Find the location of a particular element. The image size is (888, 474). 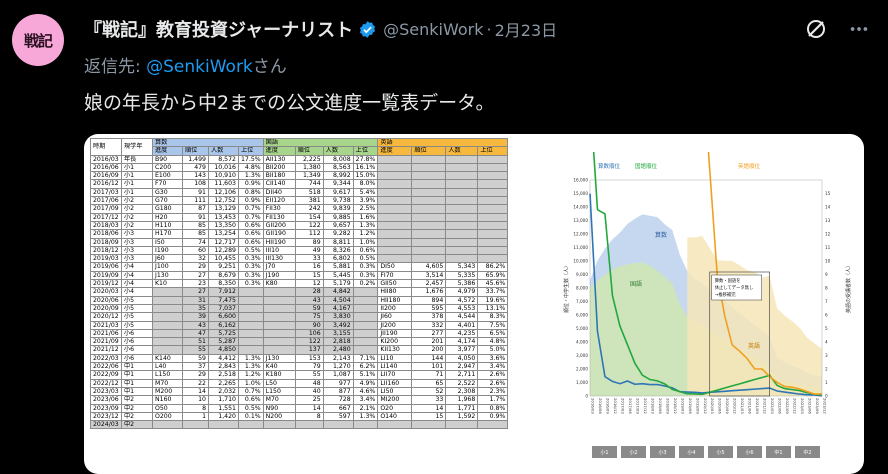

table-cell: 2024/03 is located at coordinates (106, 425).